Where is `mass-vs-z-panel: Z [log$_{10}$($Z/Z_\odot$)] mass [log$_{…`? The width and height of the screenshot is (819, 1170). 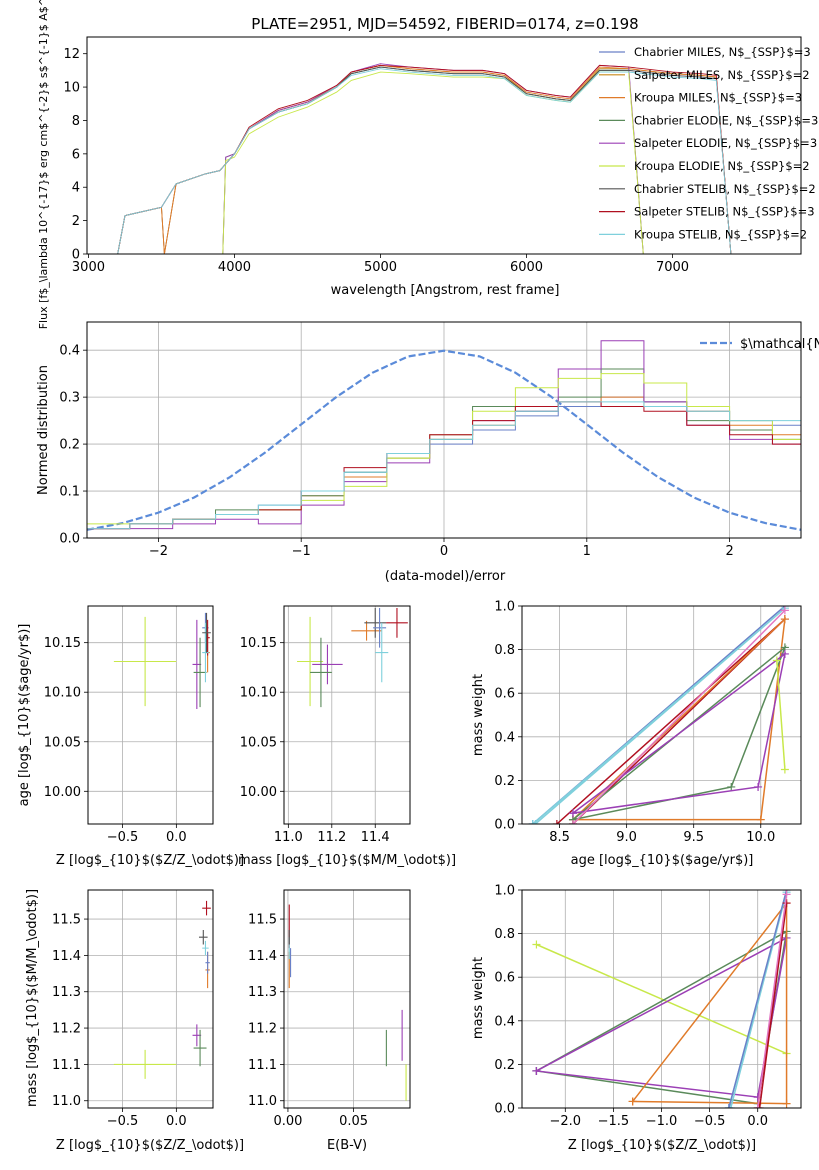
mass-vs-z-panel: Z [log$_{10}$($Z/Z_\odot$)] mass [log$_{… is located at coordinates (134, 1021).